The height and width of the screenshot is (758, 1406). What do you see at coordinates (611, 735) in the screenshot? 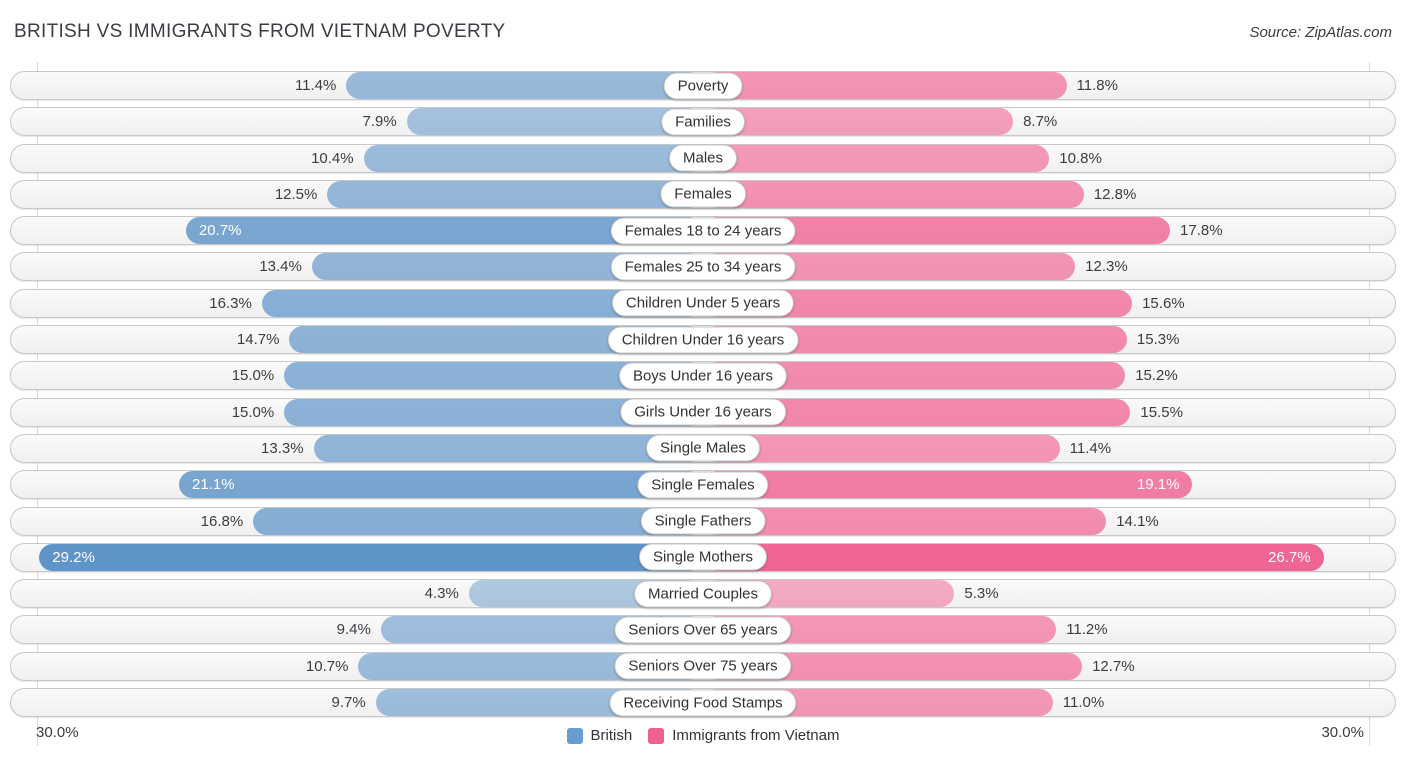
I see `legend-label: British` at bounding box center [611, 735].